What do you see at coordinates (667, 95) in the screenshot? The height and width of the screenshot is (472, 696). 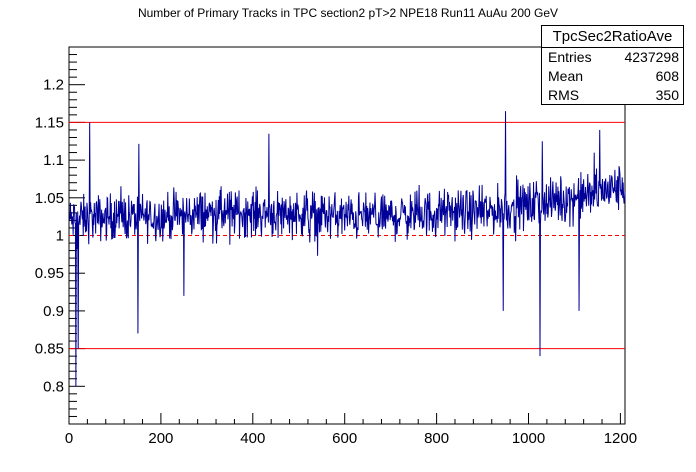 I see `stats-value: 350` at bounding box center [667, 95].